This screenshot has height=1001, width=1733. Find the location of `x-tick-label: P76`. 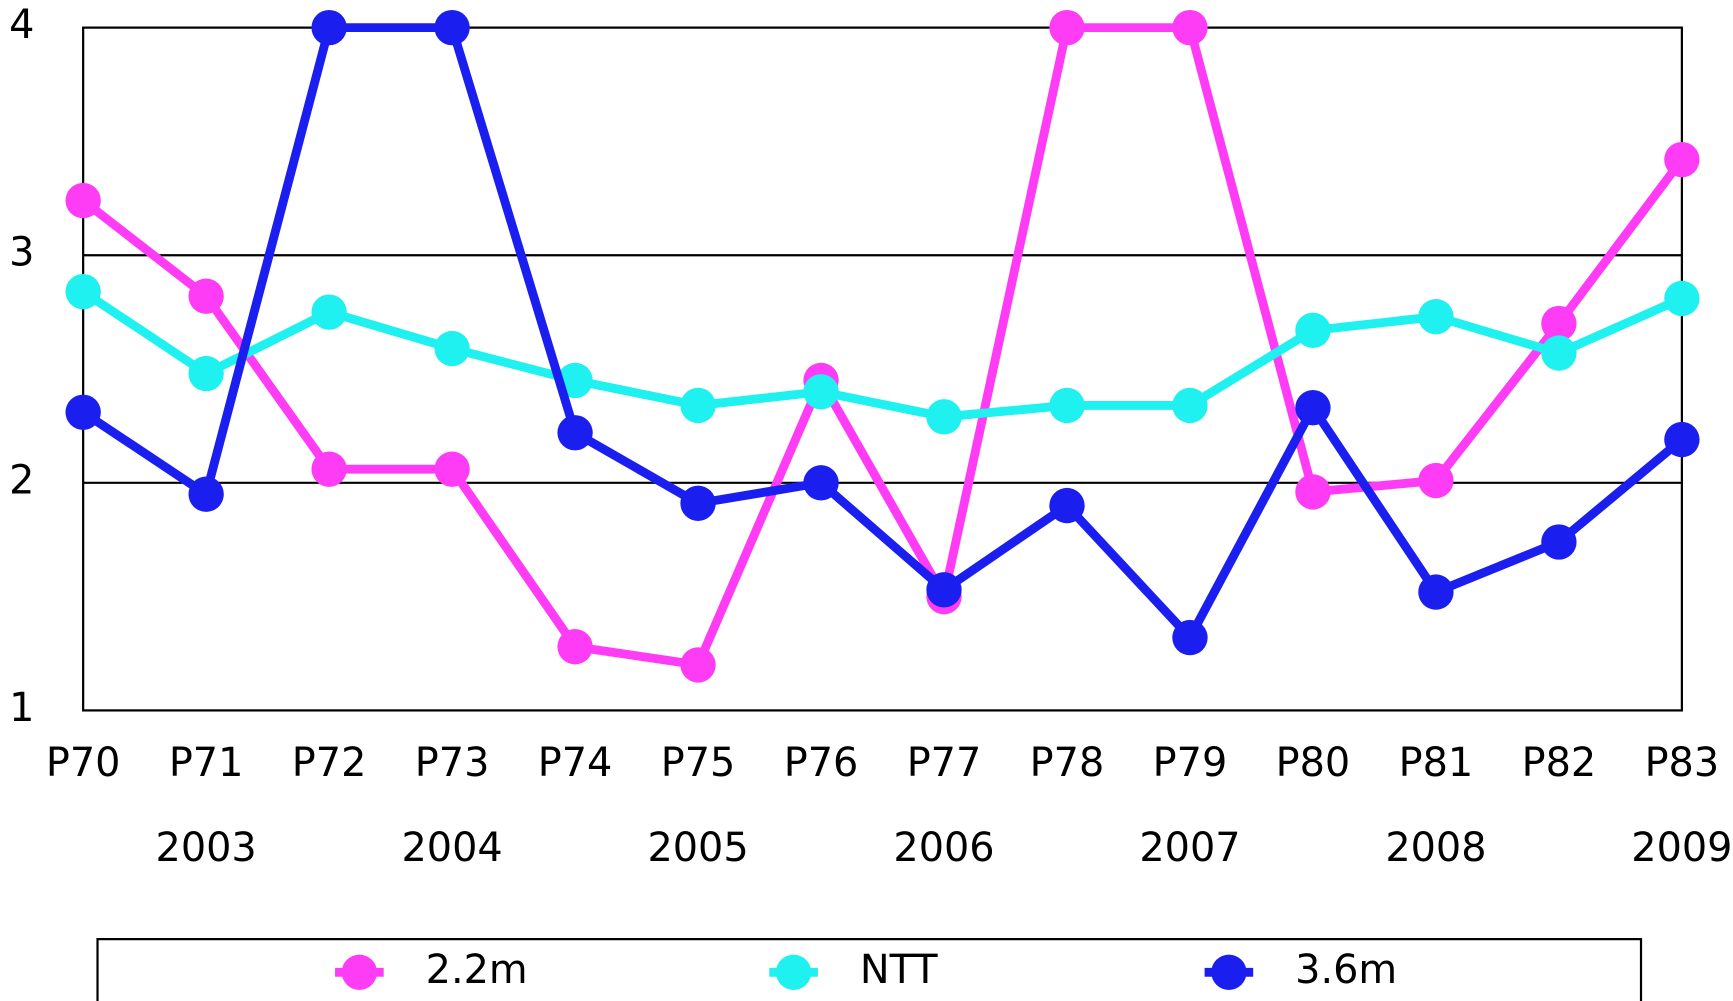

x-tick-label: P76 is located at coordinates (821, 763).